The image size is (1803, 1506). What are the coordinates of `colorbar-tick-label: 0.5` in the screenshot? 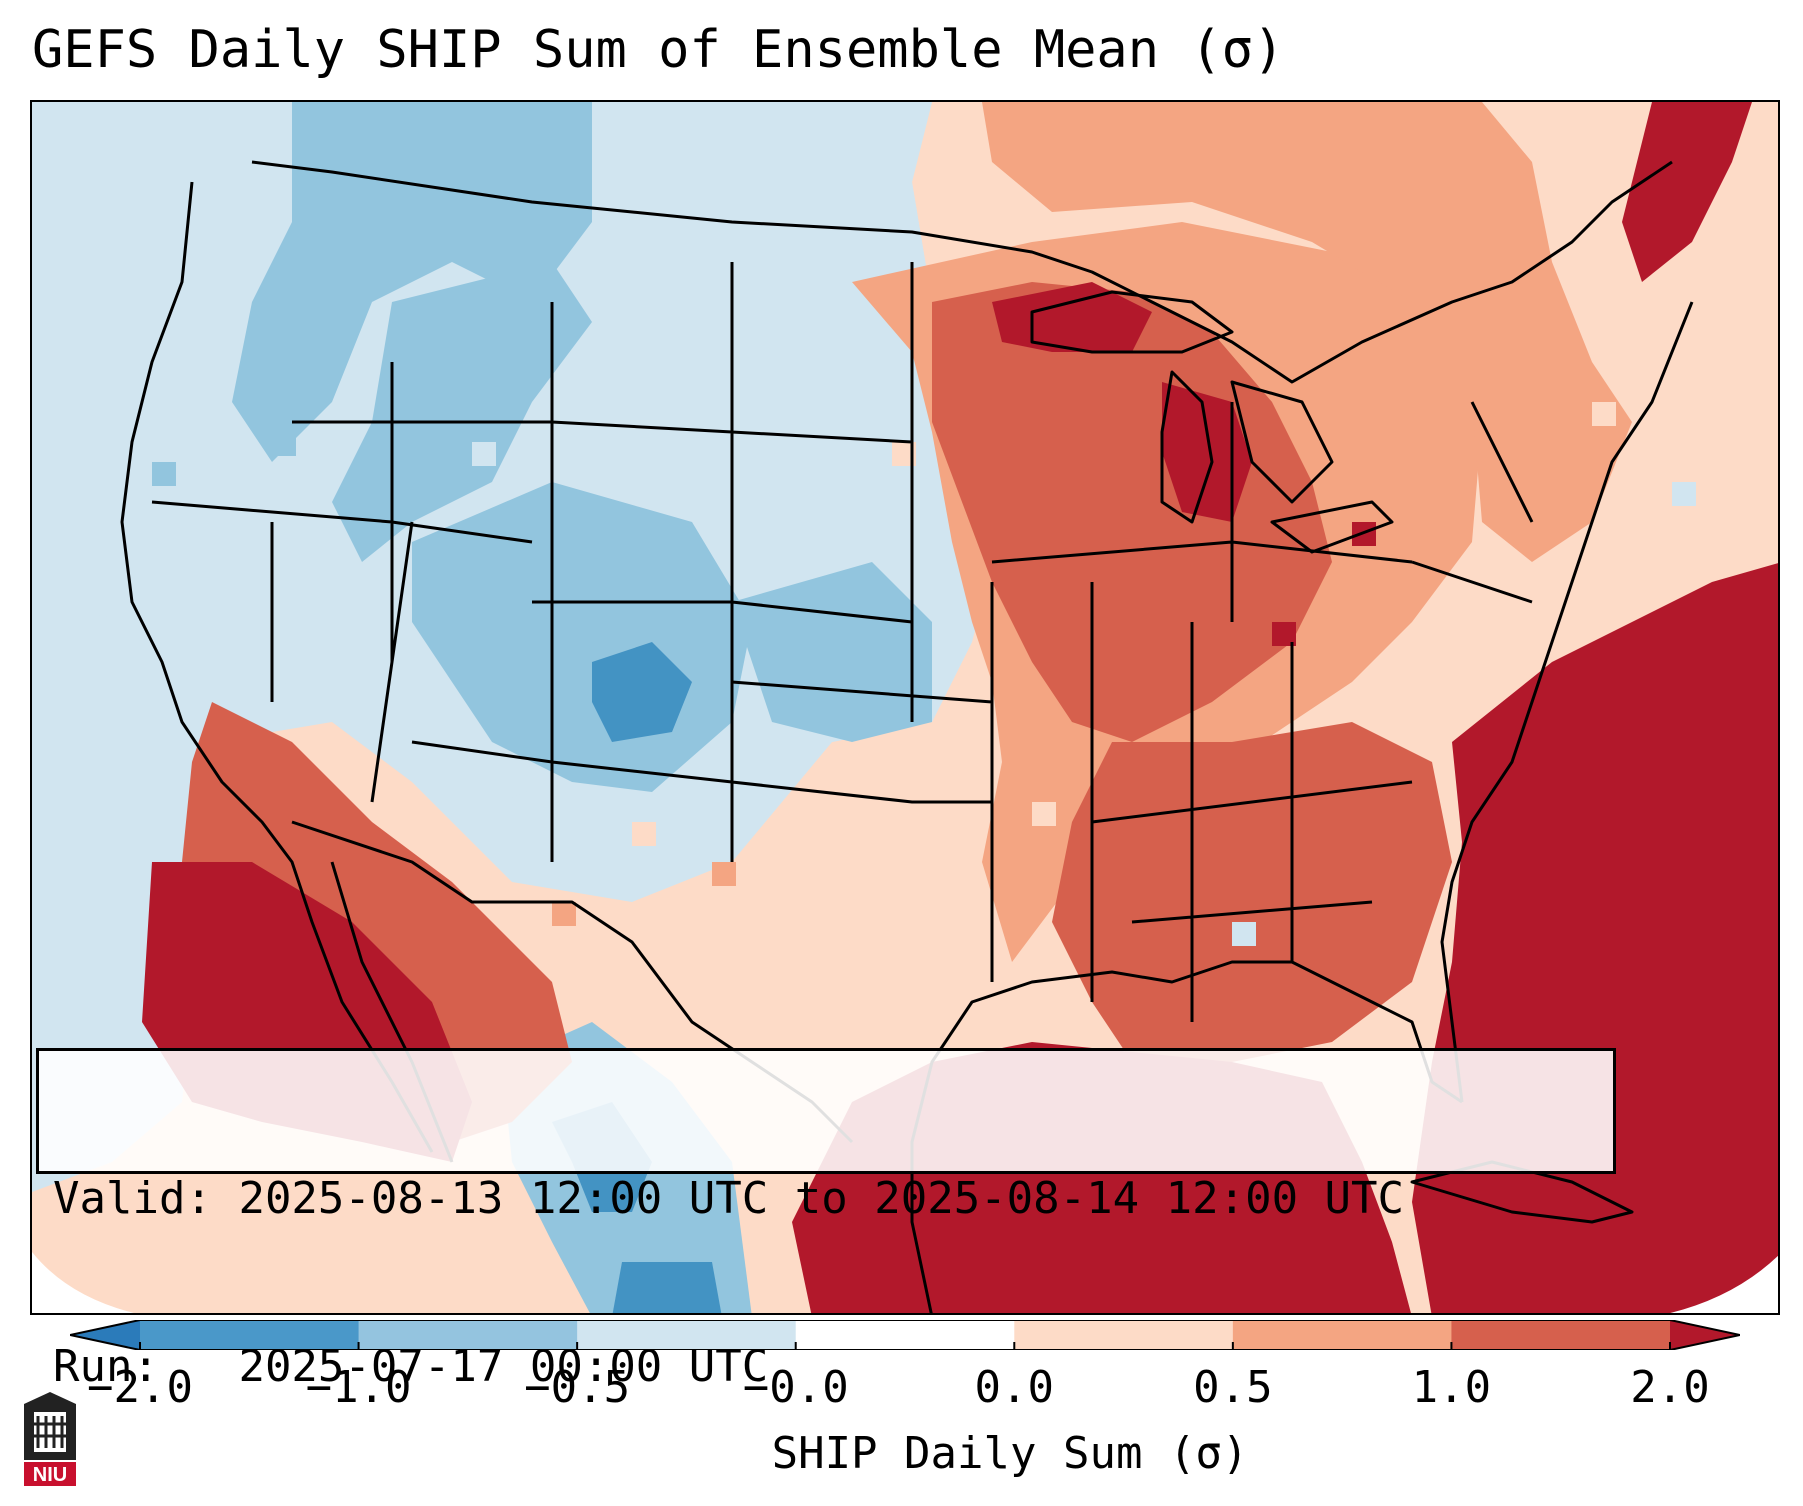 It's located at (1233, 1387).